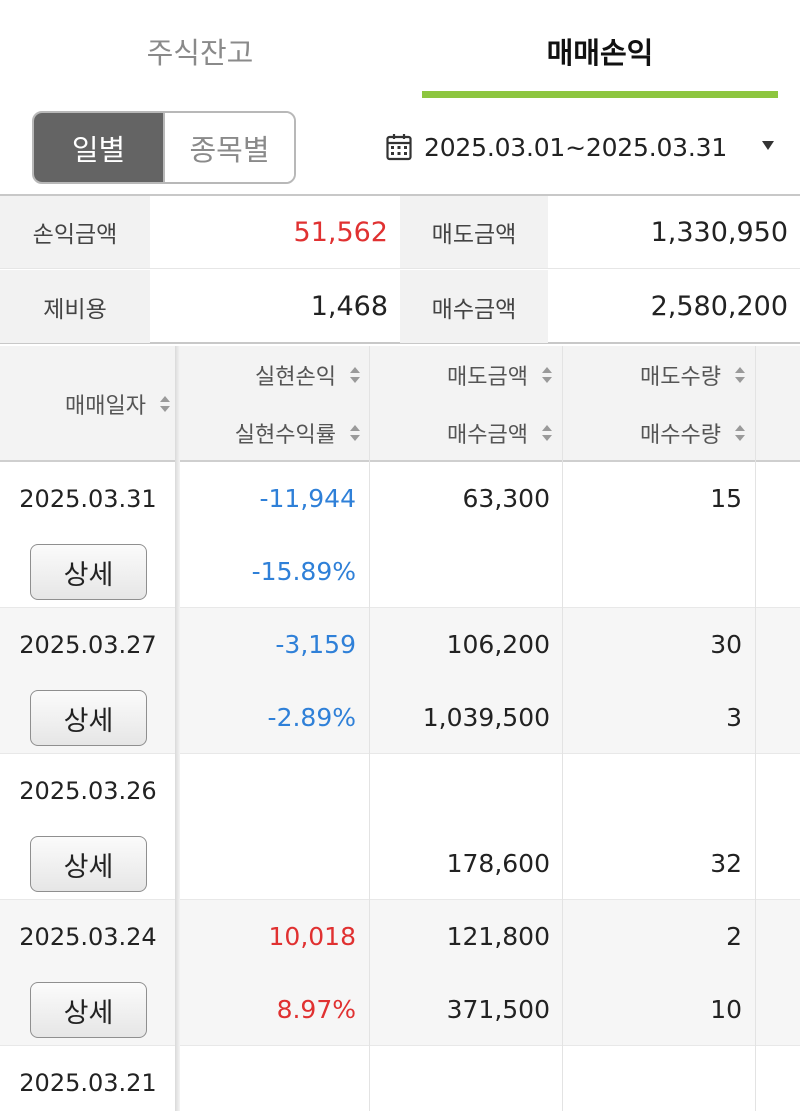 The width and height of the screenshot is (800, 1111). I want to click on sell-qty, so click(652, 790).